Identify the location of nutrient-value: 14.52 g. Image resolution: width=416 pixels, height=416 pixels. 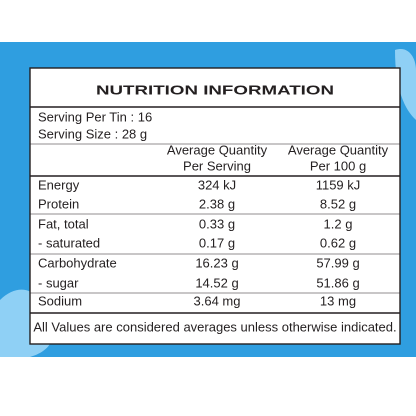
(216, 282).